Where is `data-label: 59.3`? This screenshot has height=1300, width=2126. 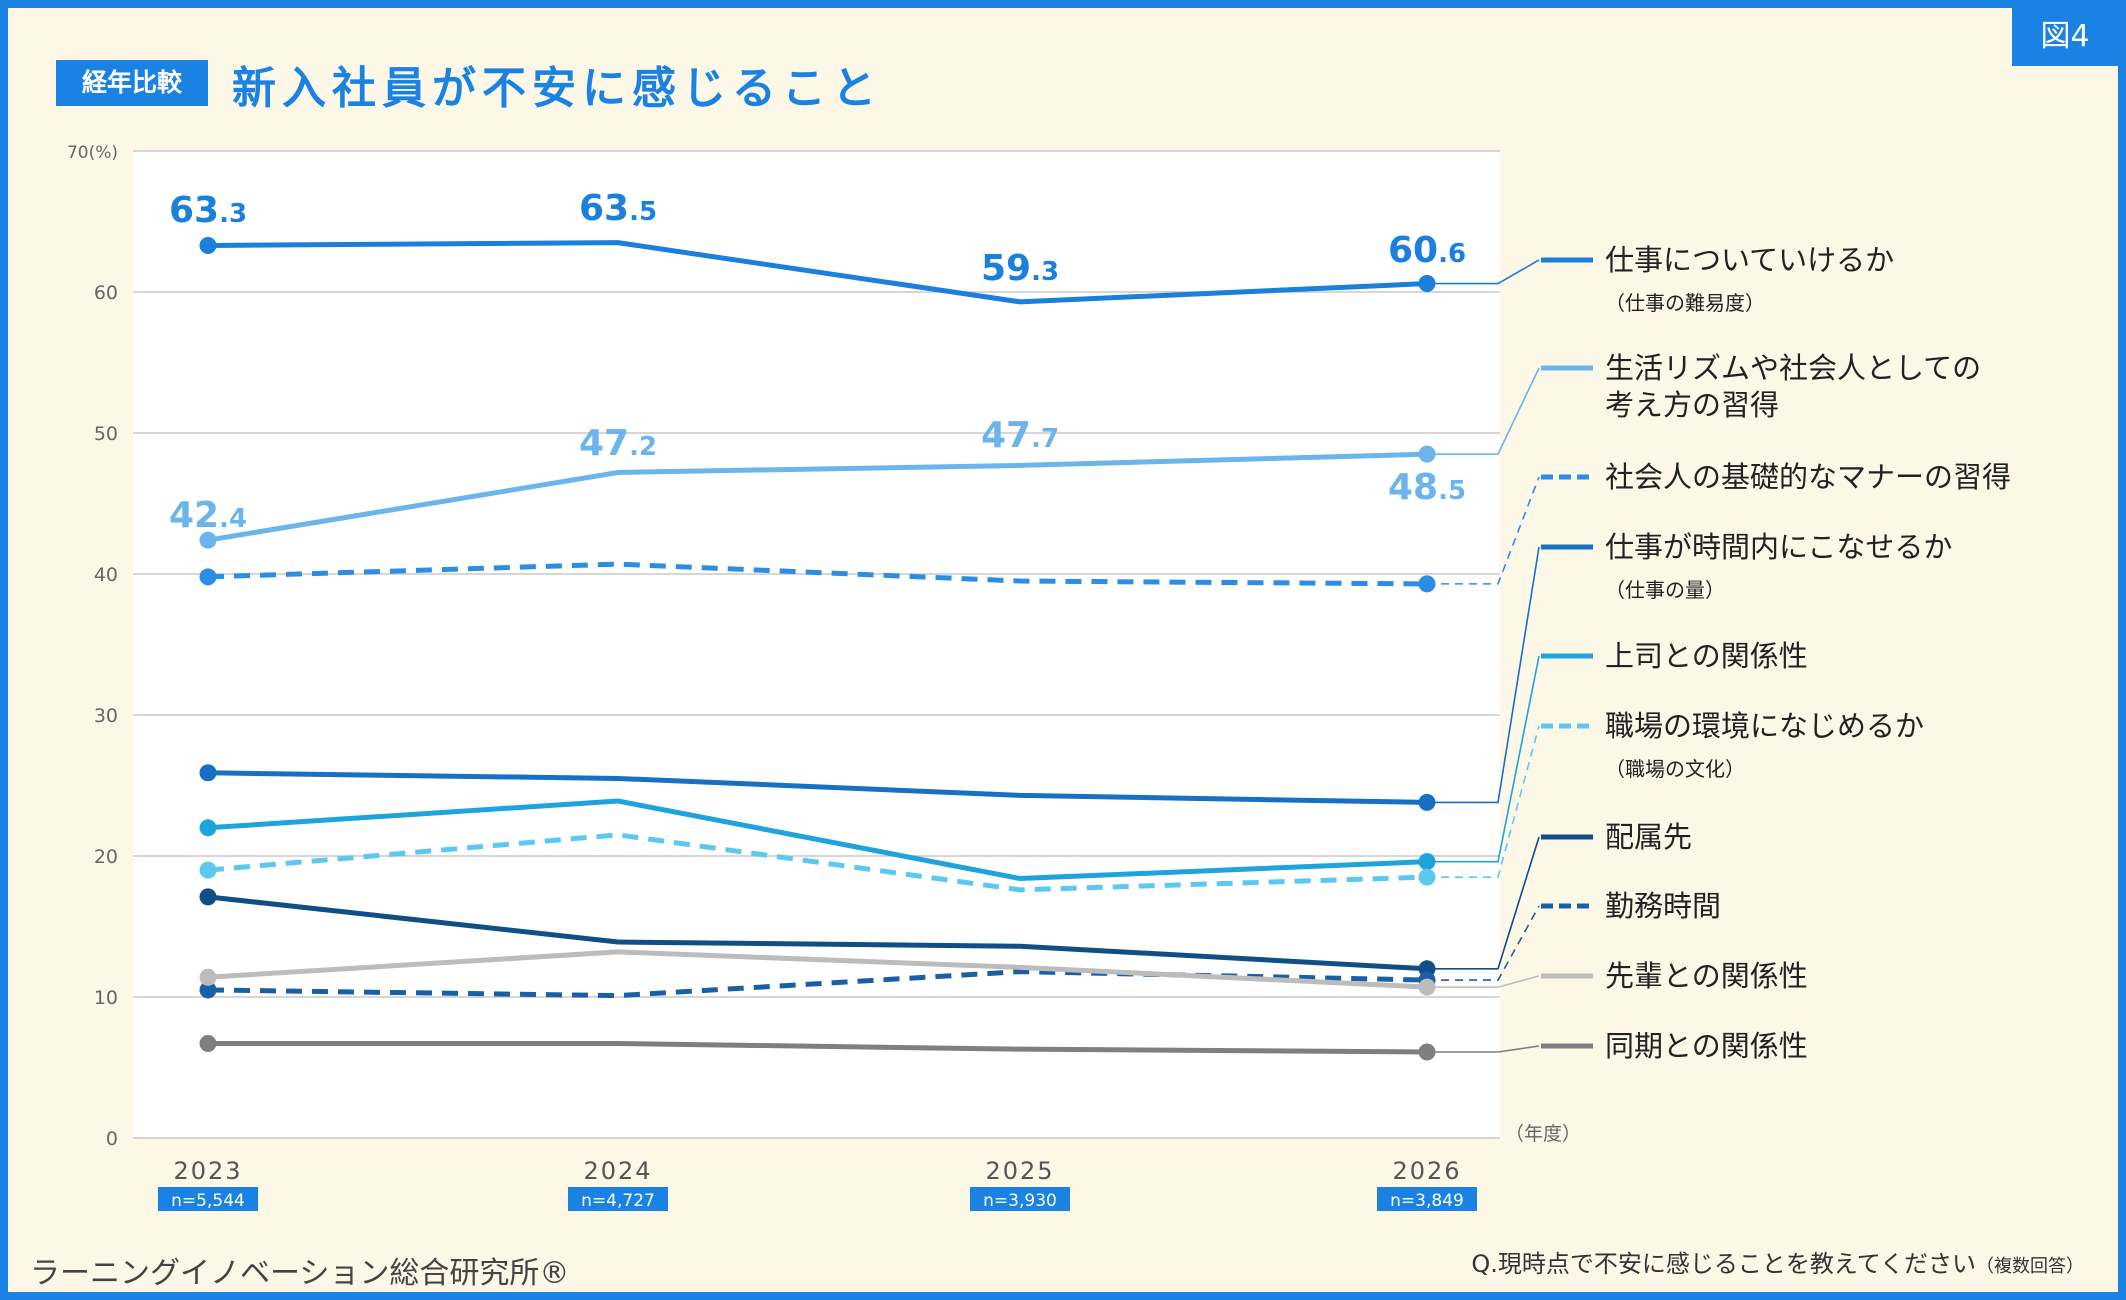
data-label: 59.3 is located at coordinates (1020, 268).